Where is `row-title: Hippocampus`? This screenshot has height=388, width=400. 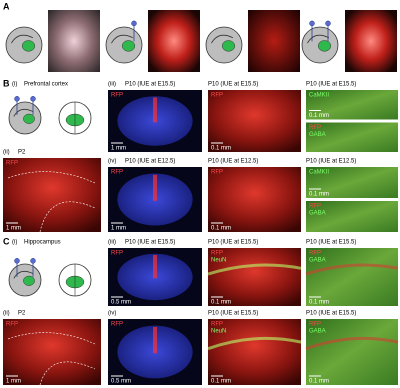 row-title: Hippocampus is located at coordinates (42, 243).